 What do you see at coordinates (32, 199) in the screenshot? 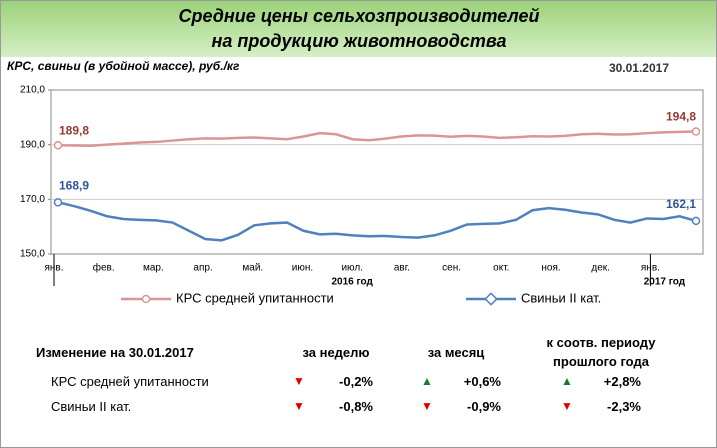
I see `y-tick-label: 170,0` at bounding box center [32, 199].